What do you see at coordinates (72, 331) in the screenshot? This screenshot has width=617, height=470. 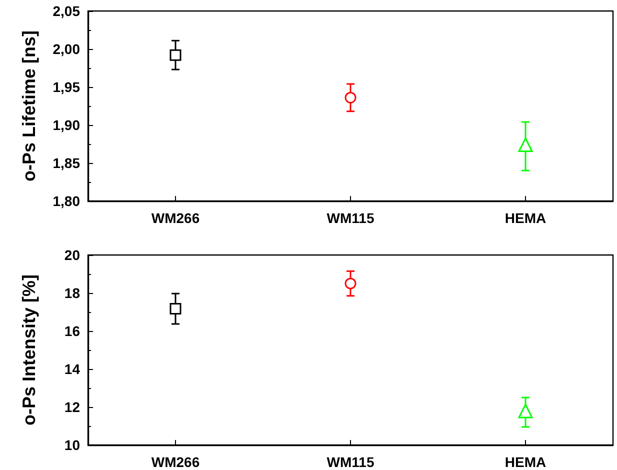 I see `y-tick-label: 16` at bounding box center [72, 331].